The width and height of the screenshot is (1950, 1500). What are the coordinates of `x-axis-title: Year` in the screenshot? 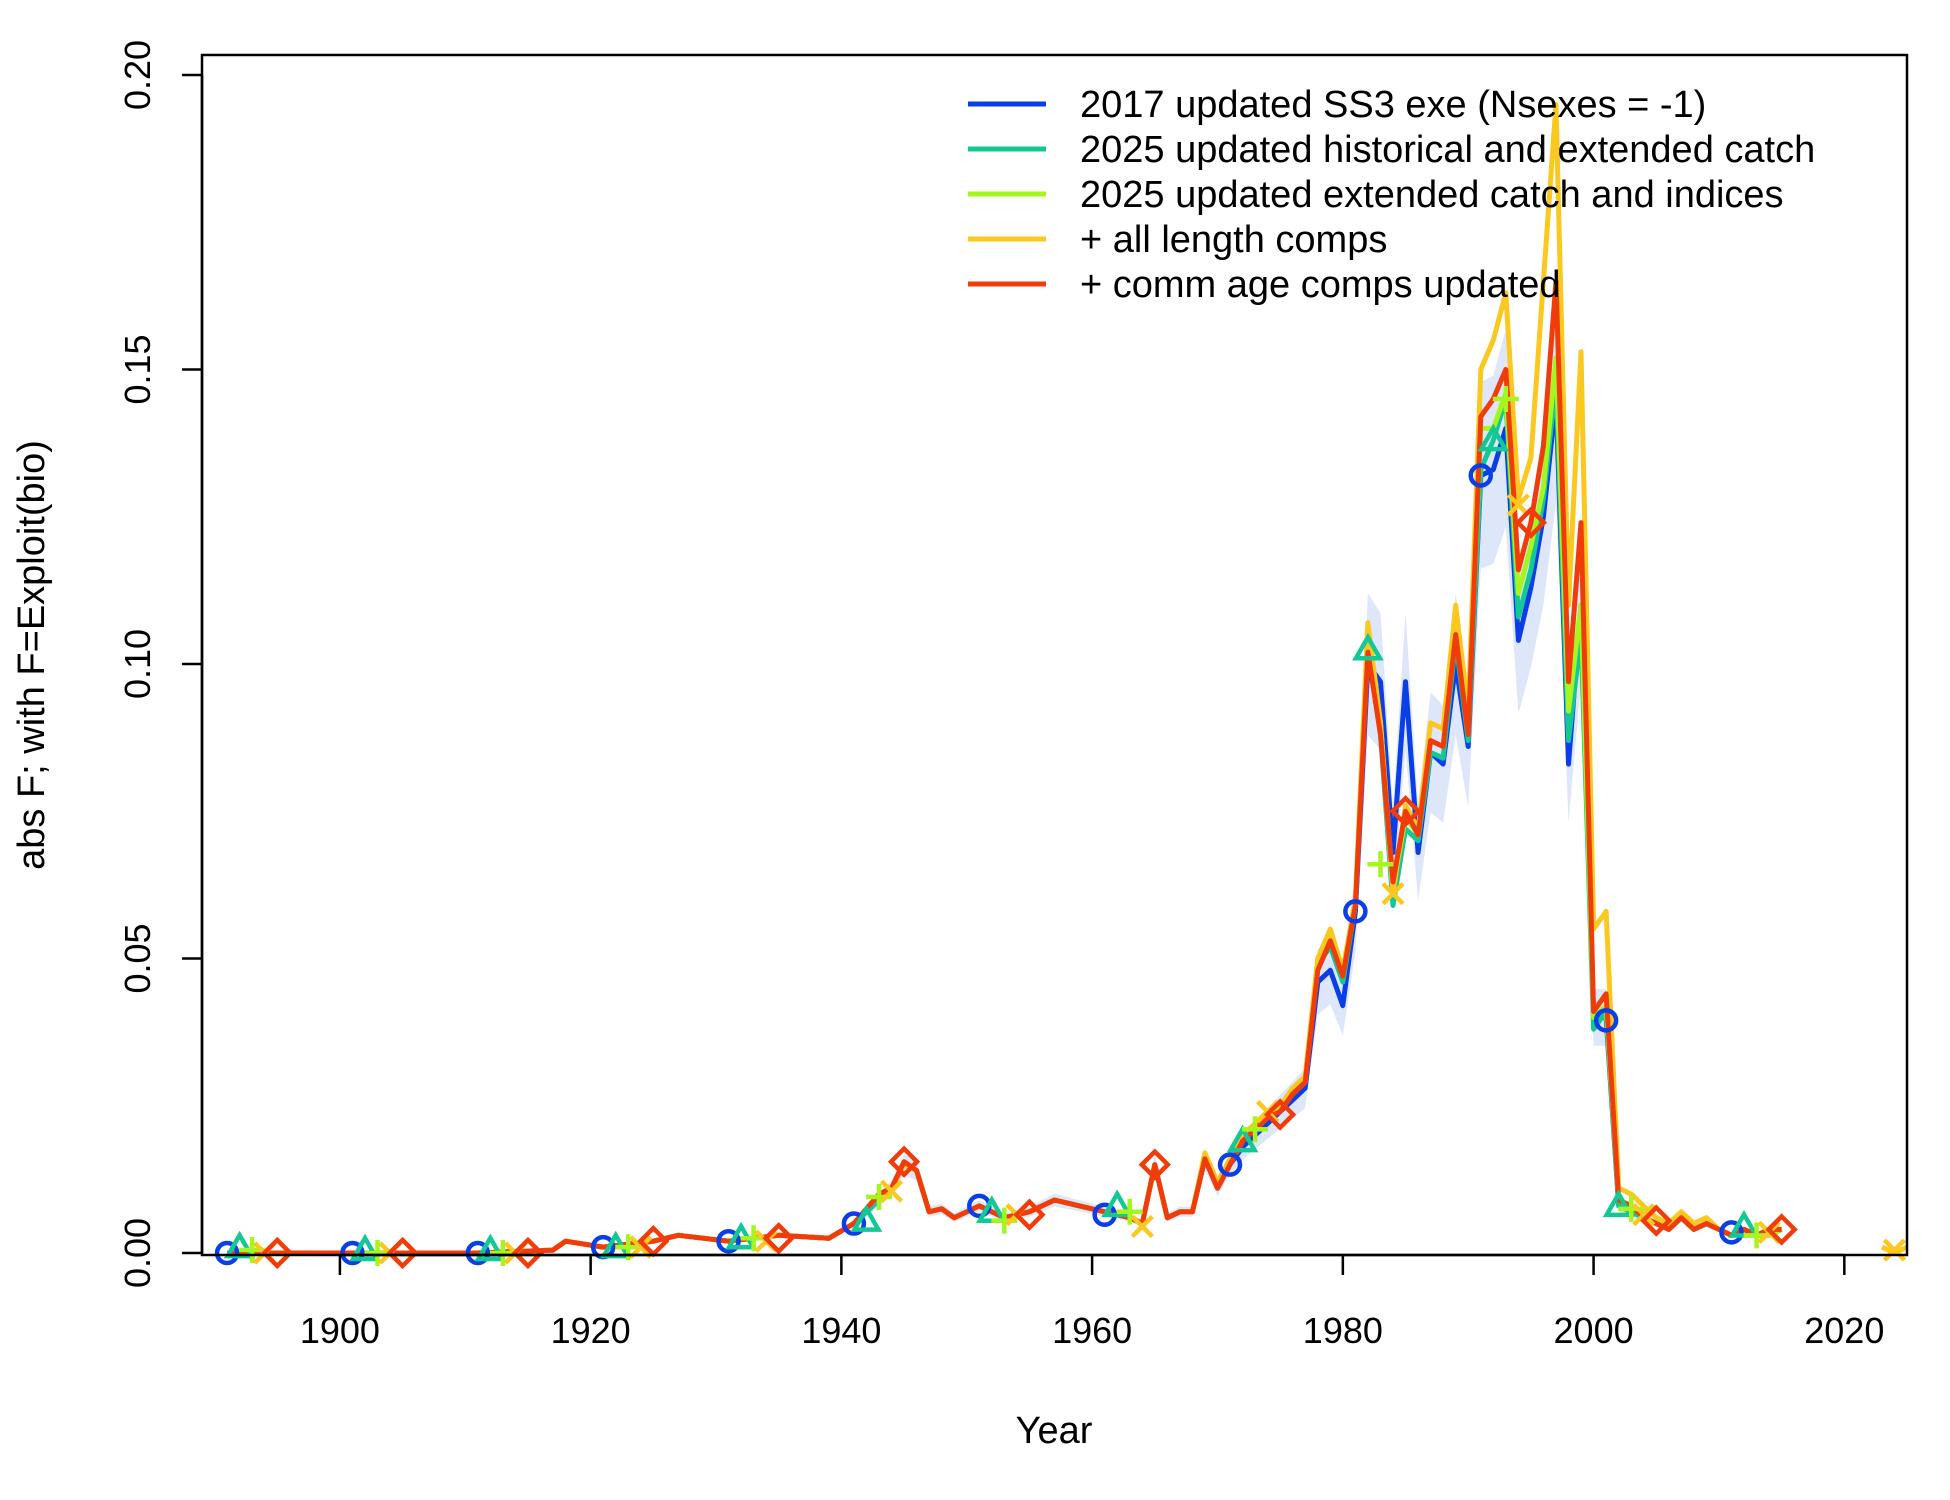 It's located at (1054, 1431).